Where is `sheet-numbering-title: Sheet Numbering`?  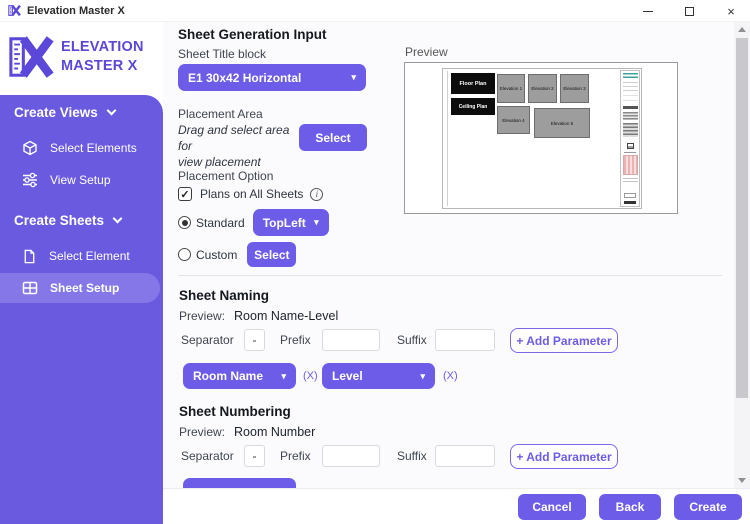
sheet-numbering-title: Sheet Numbering is located at coordinates (235, 411).